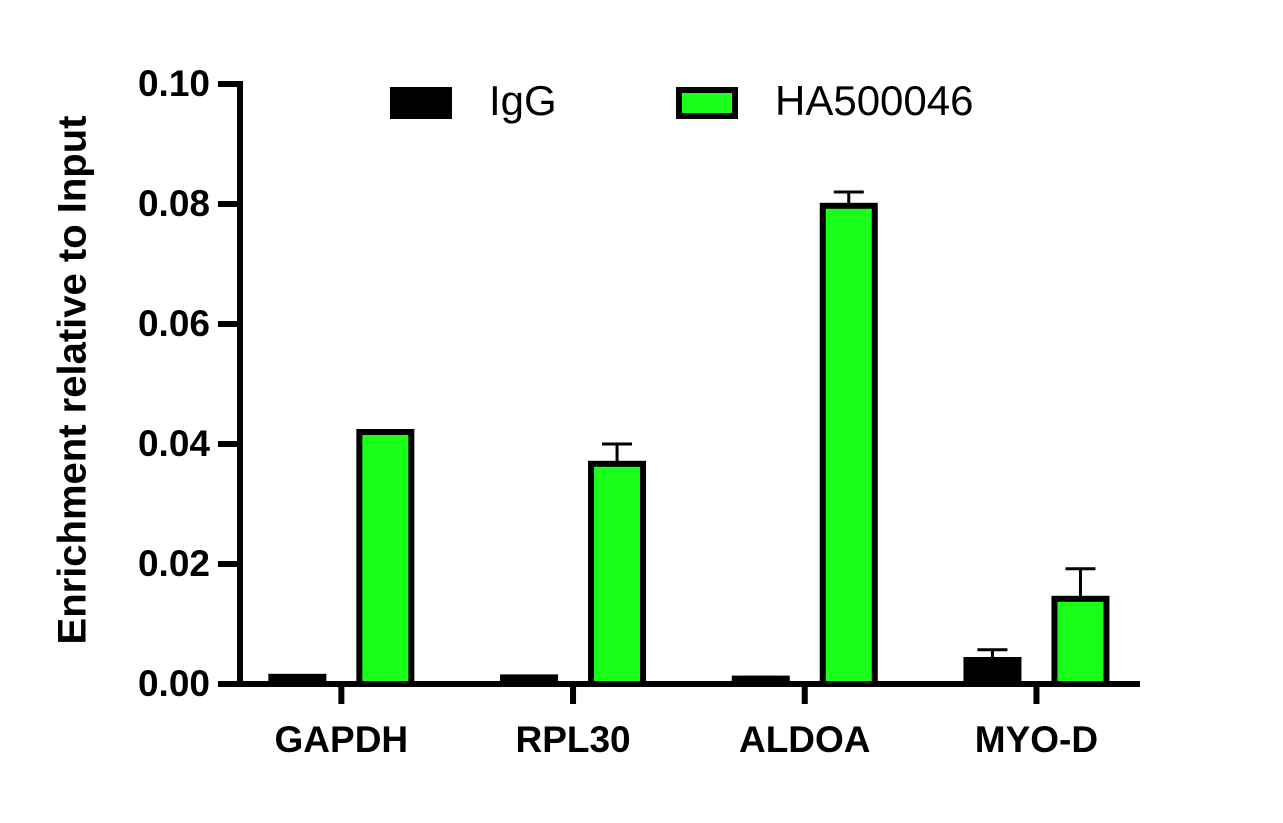 Image resolution: width=1283 pixels, height=823 pixels. I want to click on y-tick-label: 0.06, so click(174, 323).